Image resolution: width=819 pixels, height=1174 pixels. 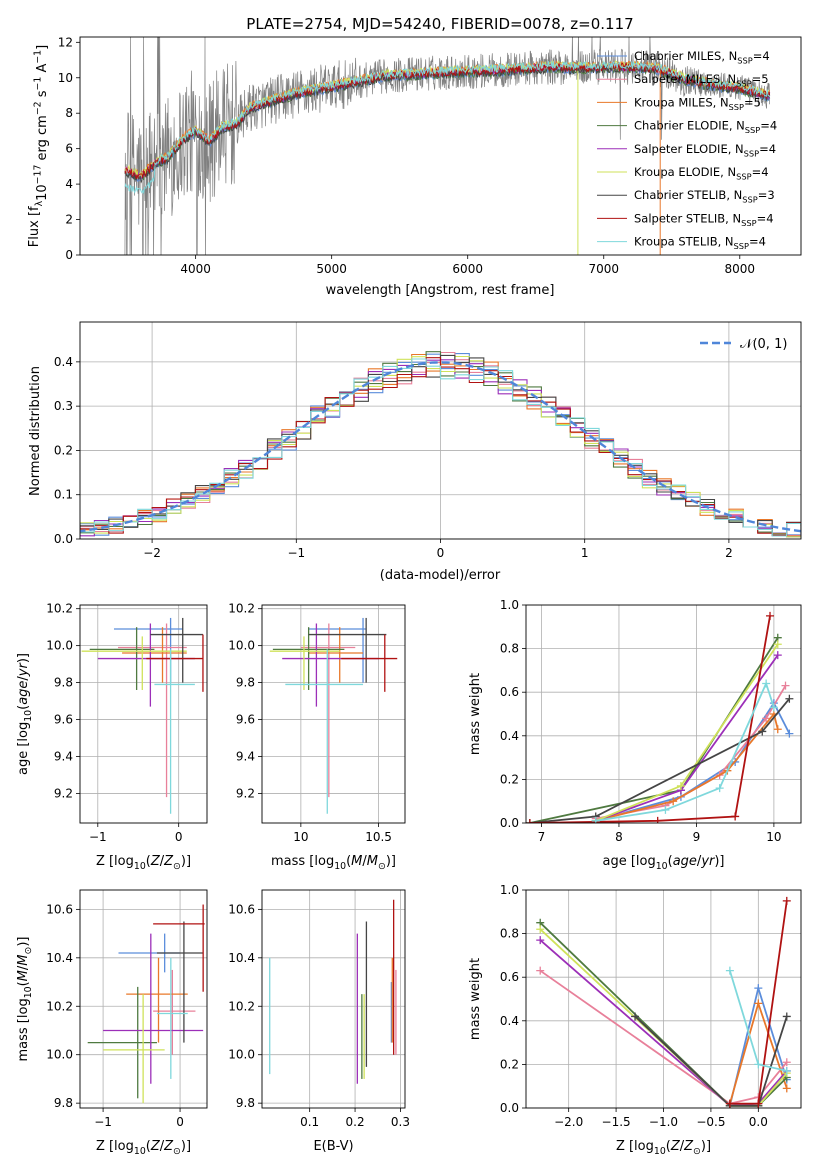 I want to click on label-part: yr, so click(x=708, y=861).